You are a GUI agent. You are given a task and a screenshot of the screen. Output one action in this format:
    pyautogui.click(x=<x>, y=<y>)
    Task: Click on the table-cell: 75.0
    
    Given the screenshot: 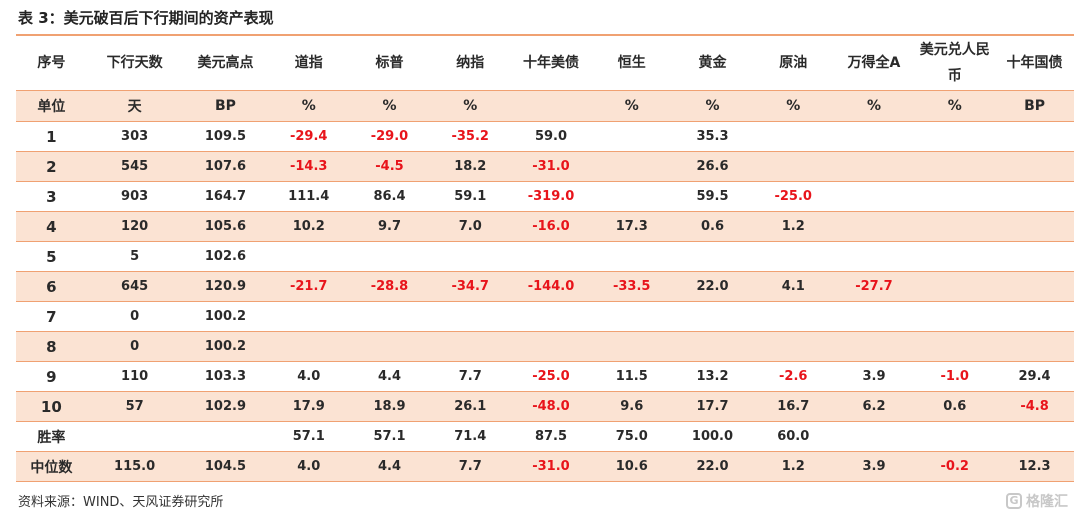 What is the action you would take?
    pyautogui.click(x=632, y=436)
    